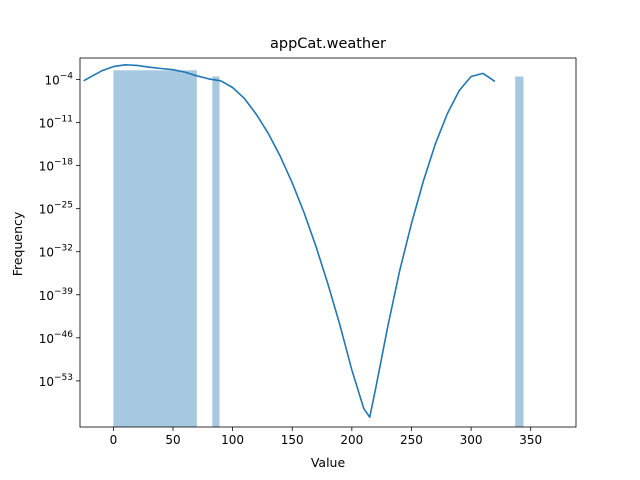 Image resolution: width=640 pixels, height=480 pixels. I want to click on x-tick-label: 100, so click(232, 440).